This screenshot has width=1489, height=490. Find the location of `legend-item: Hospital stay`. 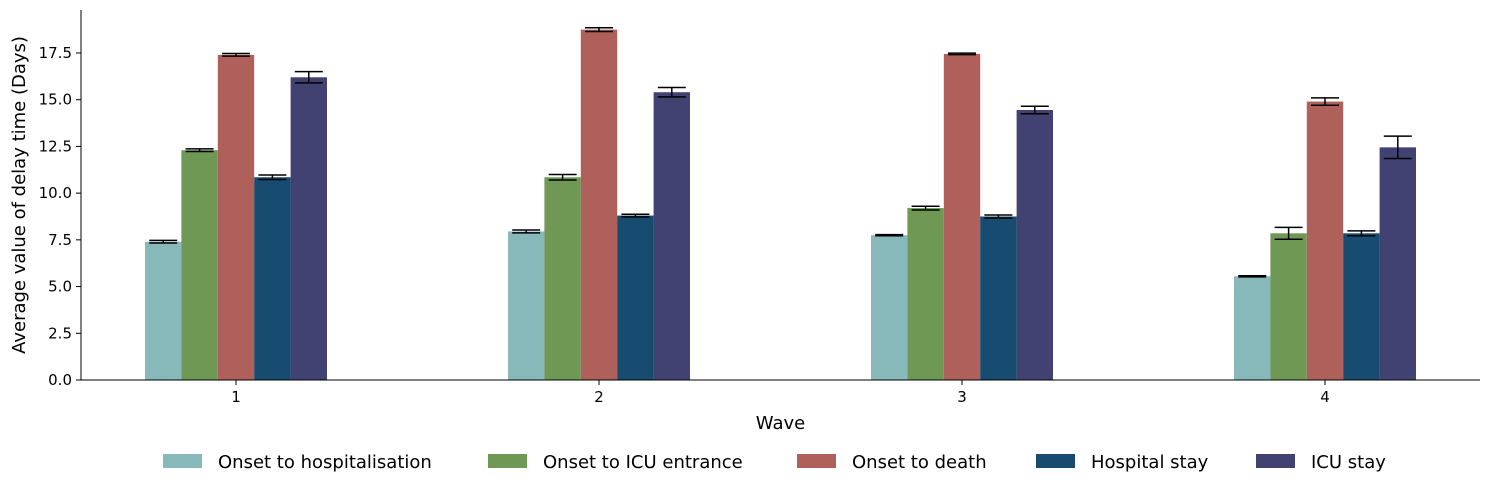

legend-item: Hospital stay is located at coordinates (1122, 462).